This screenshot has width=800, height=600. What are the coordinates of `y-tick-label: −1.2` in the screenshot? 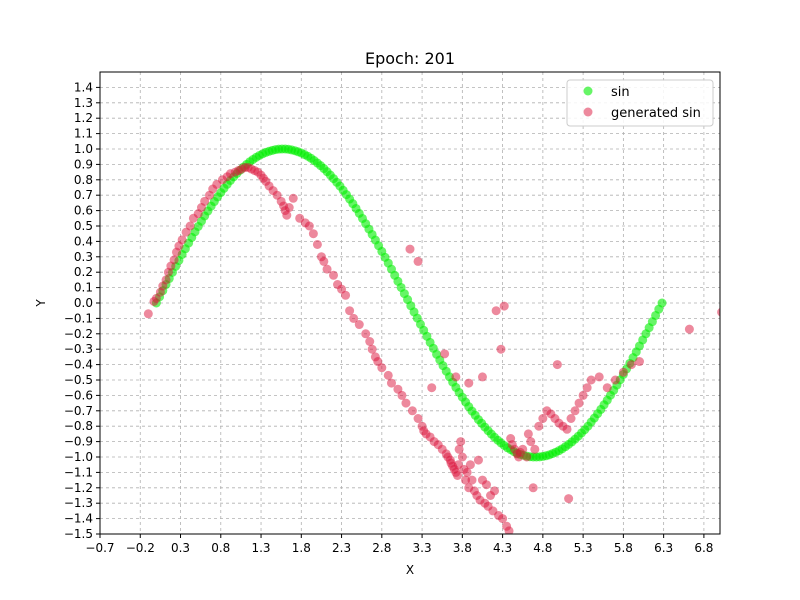 It's located at (78, 488).